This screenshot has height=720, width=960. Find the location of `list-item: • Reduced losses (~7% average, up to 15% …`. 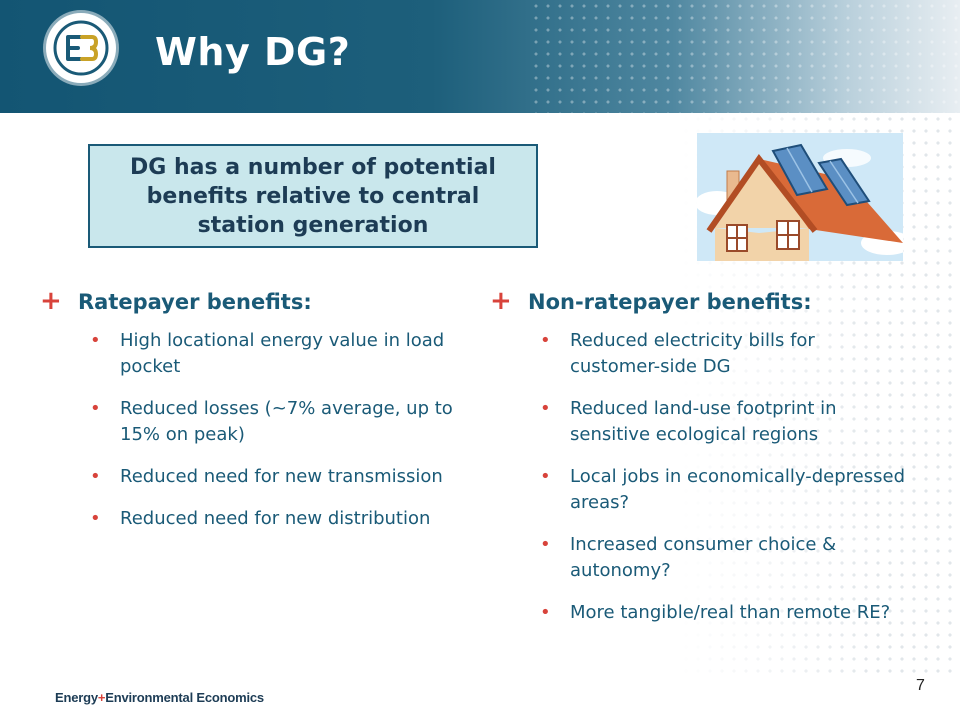

list-item: • Reduced losses (~7% average, up to 15% … is located at coordinates (280, 422).